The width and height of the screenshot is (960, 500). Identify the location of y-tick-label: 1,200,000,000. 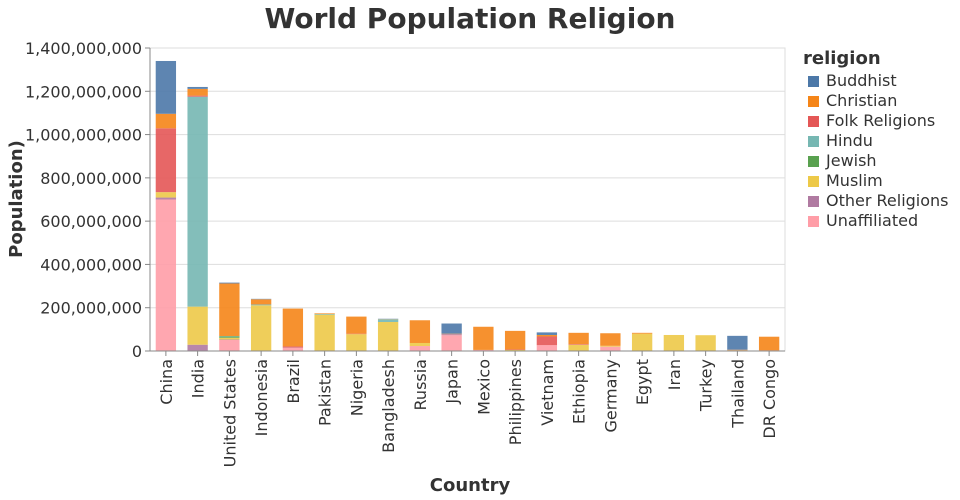
(83, 91).